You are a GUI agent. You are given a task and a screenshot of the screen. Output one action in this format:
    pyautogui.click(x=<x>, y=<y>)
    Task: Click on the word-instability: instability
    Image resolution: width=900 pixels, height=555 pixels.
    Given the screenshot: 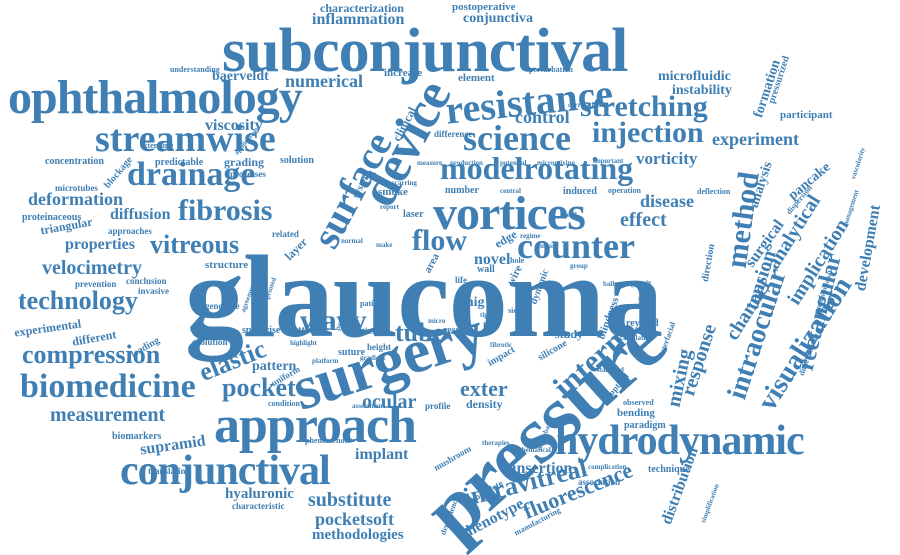 What is the action you would take?
    pyautogui.click(x=702, y=90)
    